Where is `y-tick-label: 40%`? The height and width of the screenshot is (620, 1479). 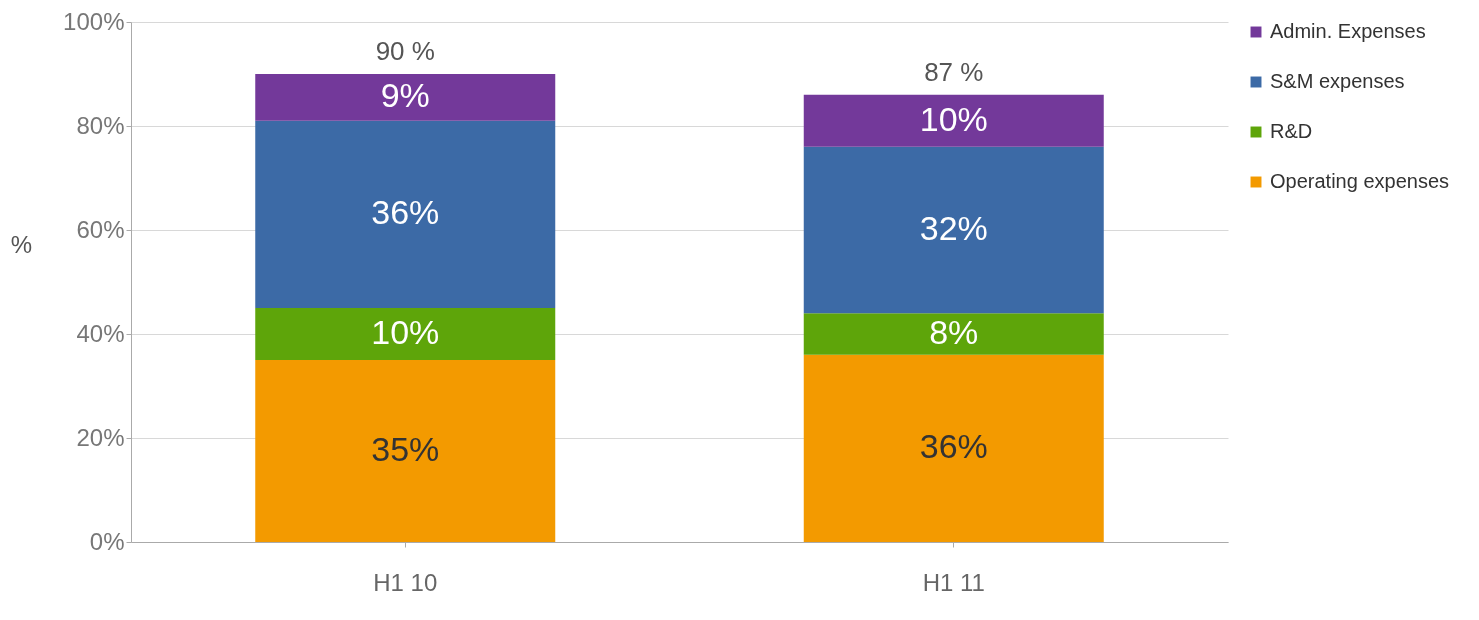 y-tick-label: 40% is located at coordinates (100, 333).